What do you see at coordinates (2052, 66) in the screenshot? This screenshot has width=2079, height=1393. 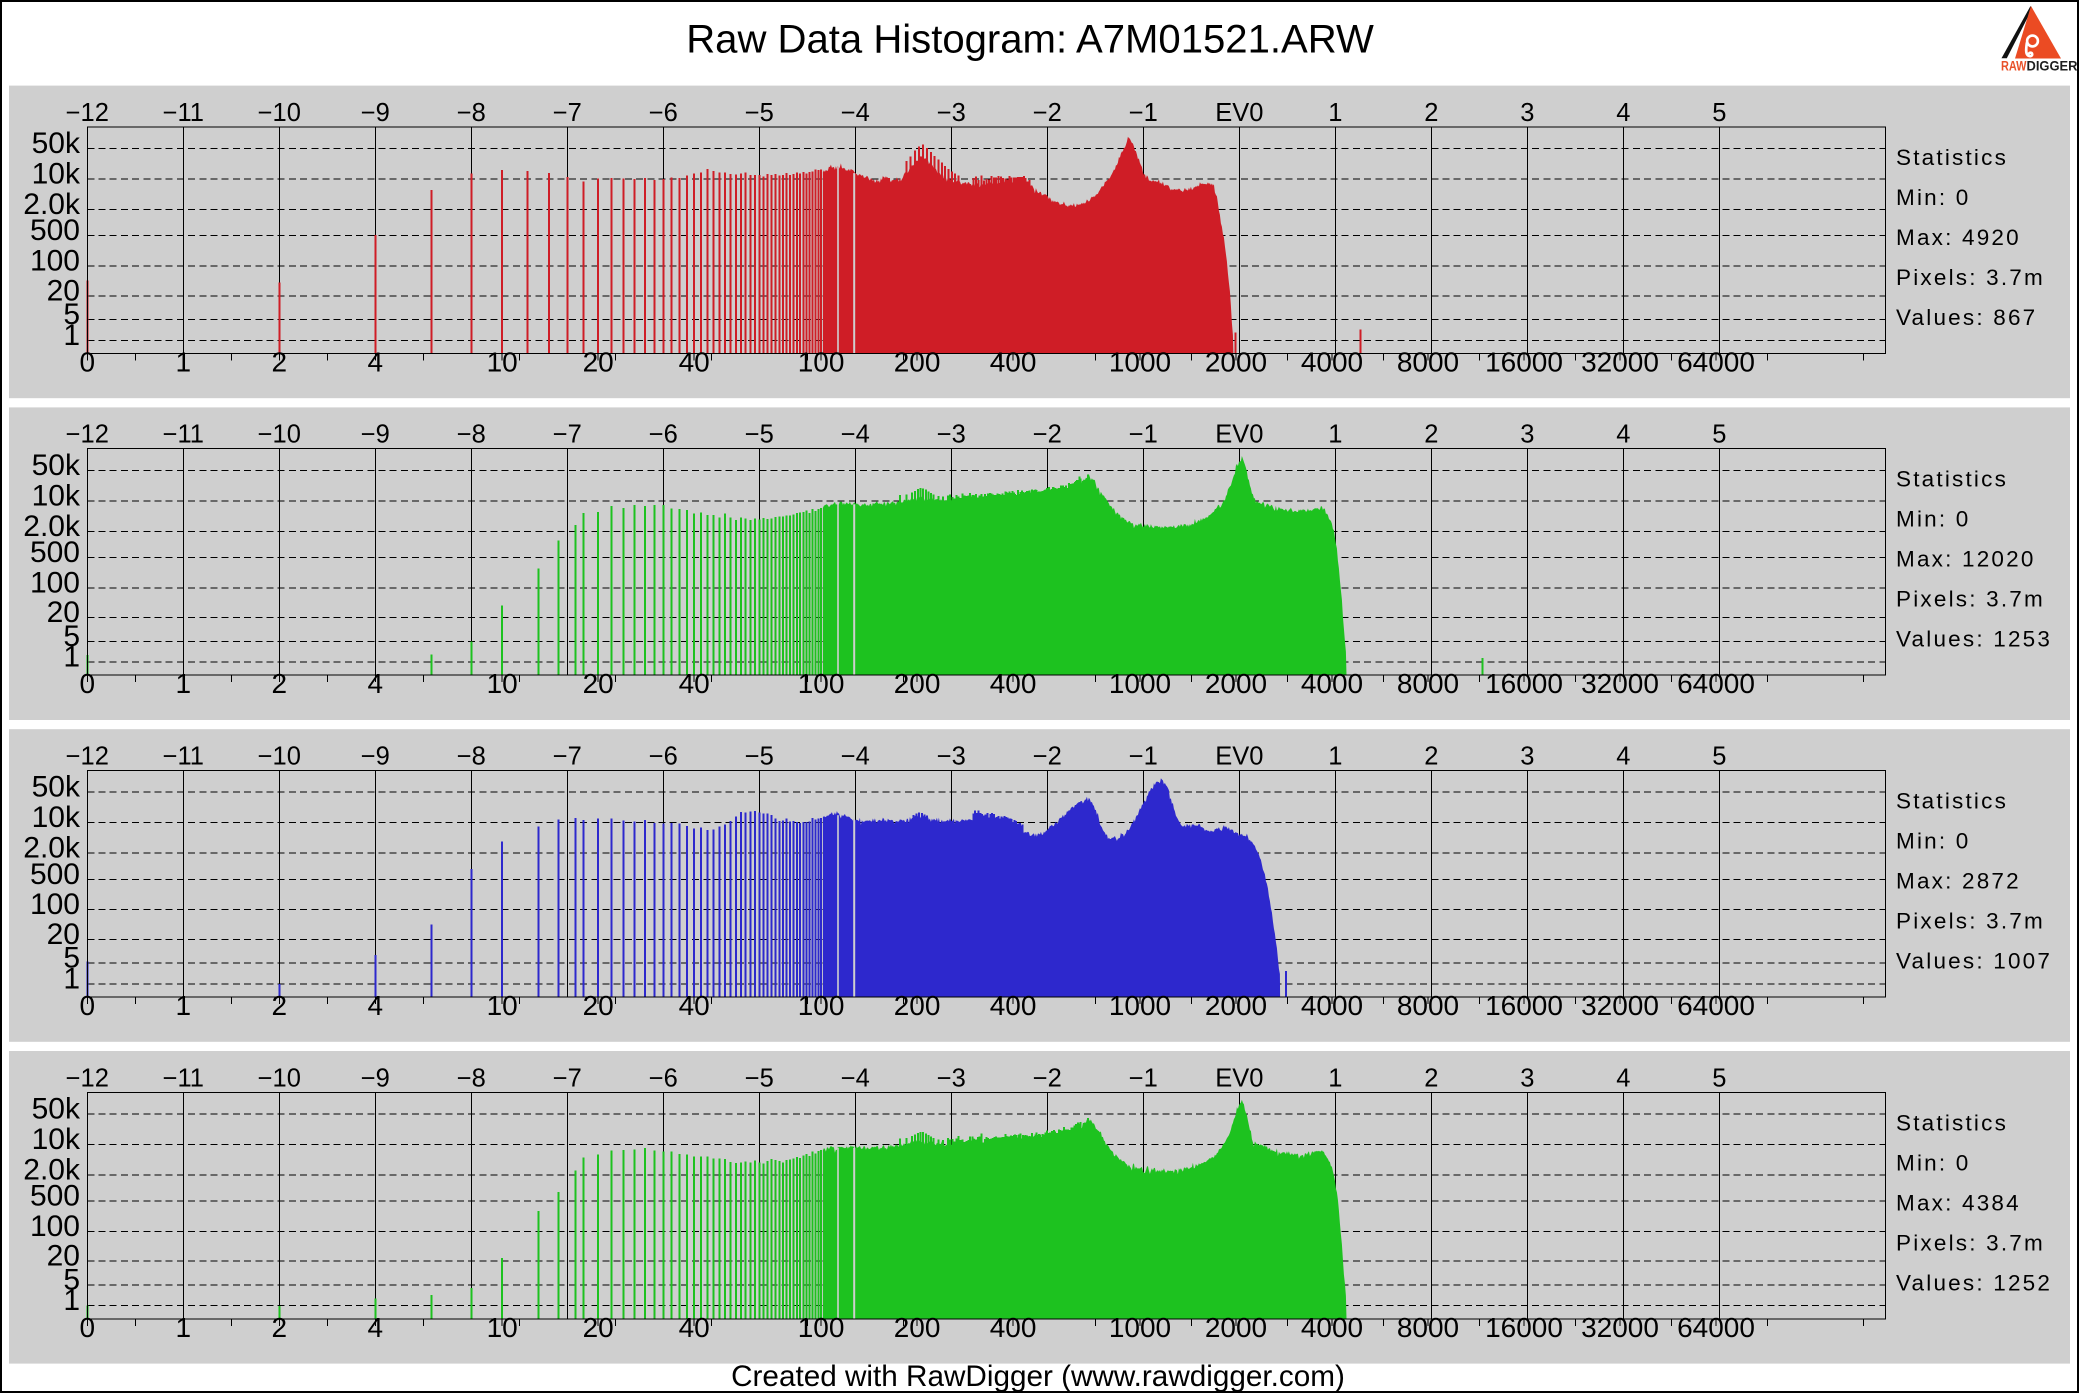 I see `svg-text: DIGGER` at bounding box center [2052, 66].